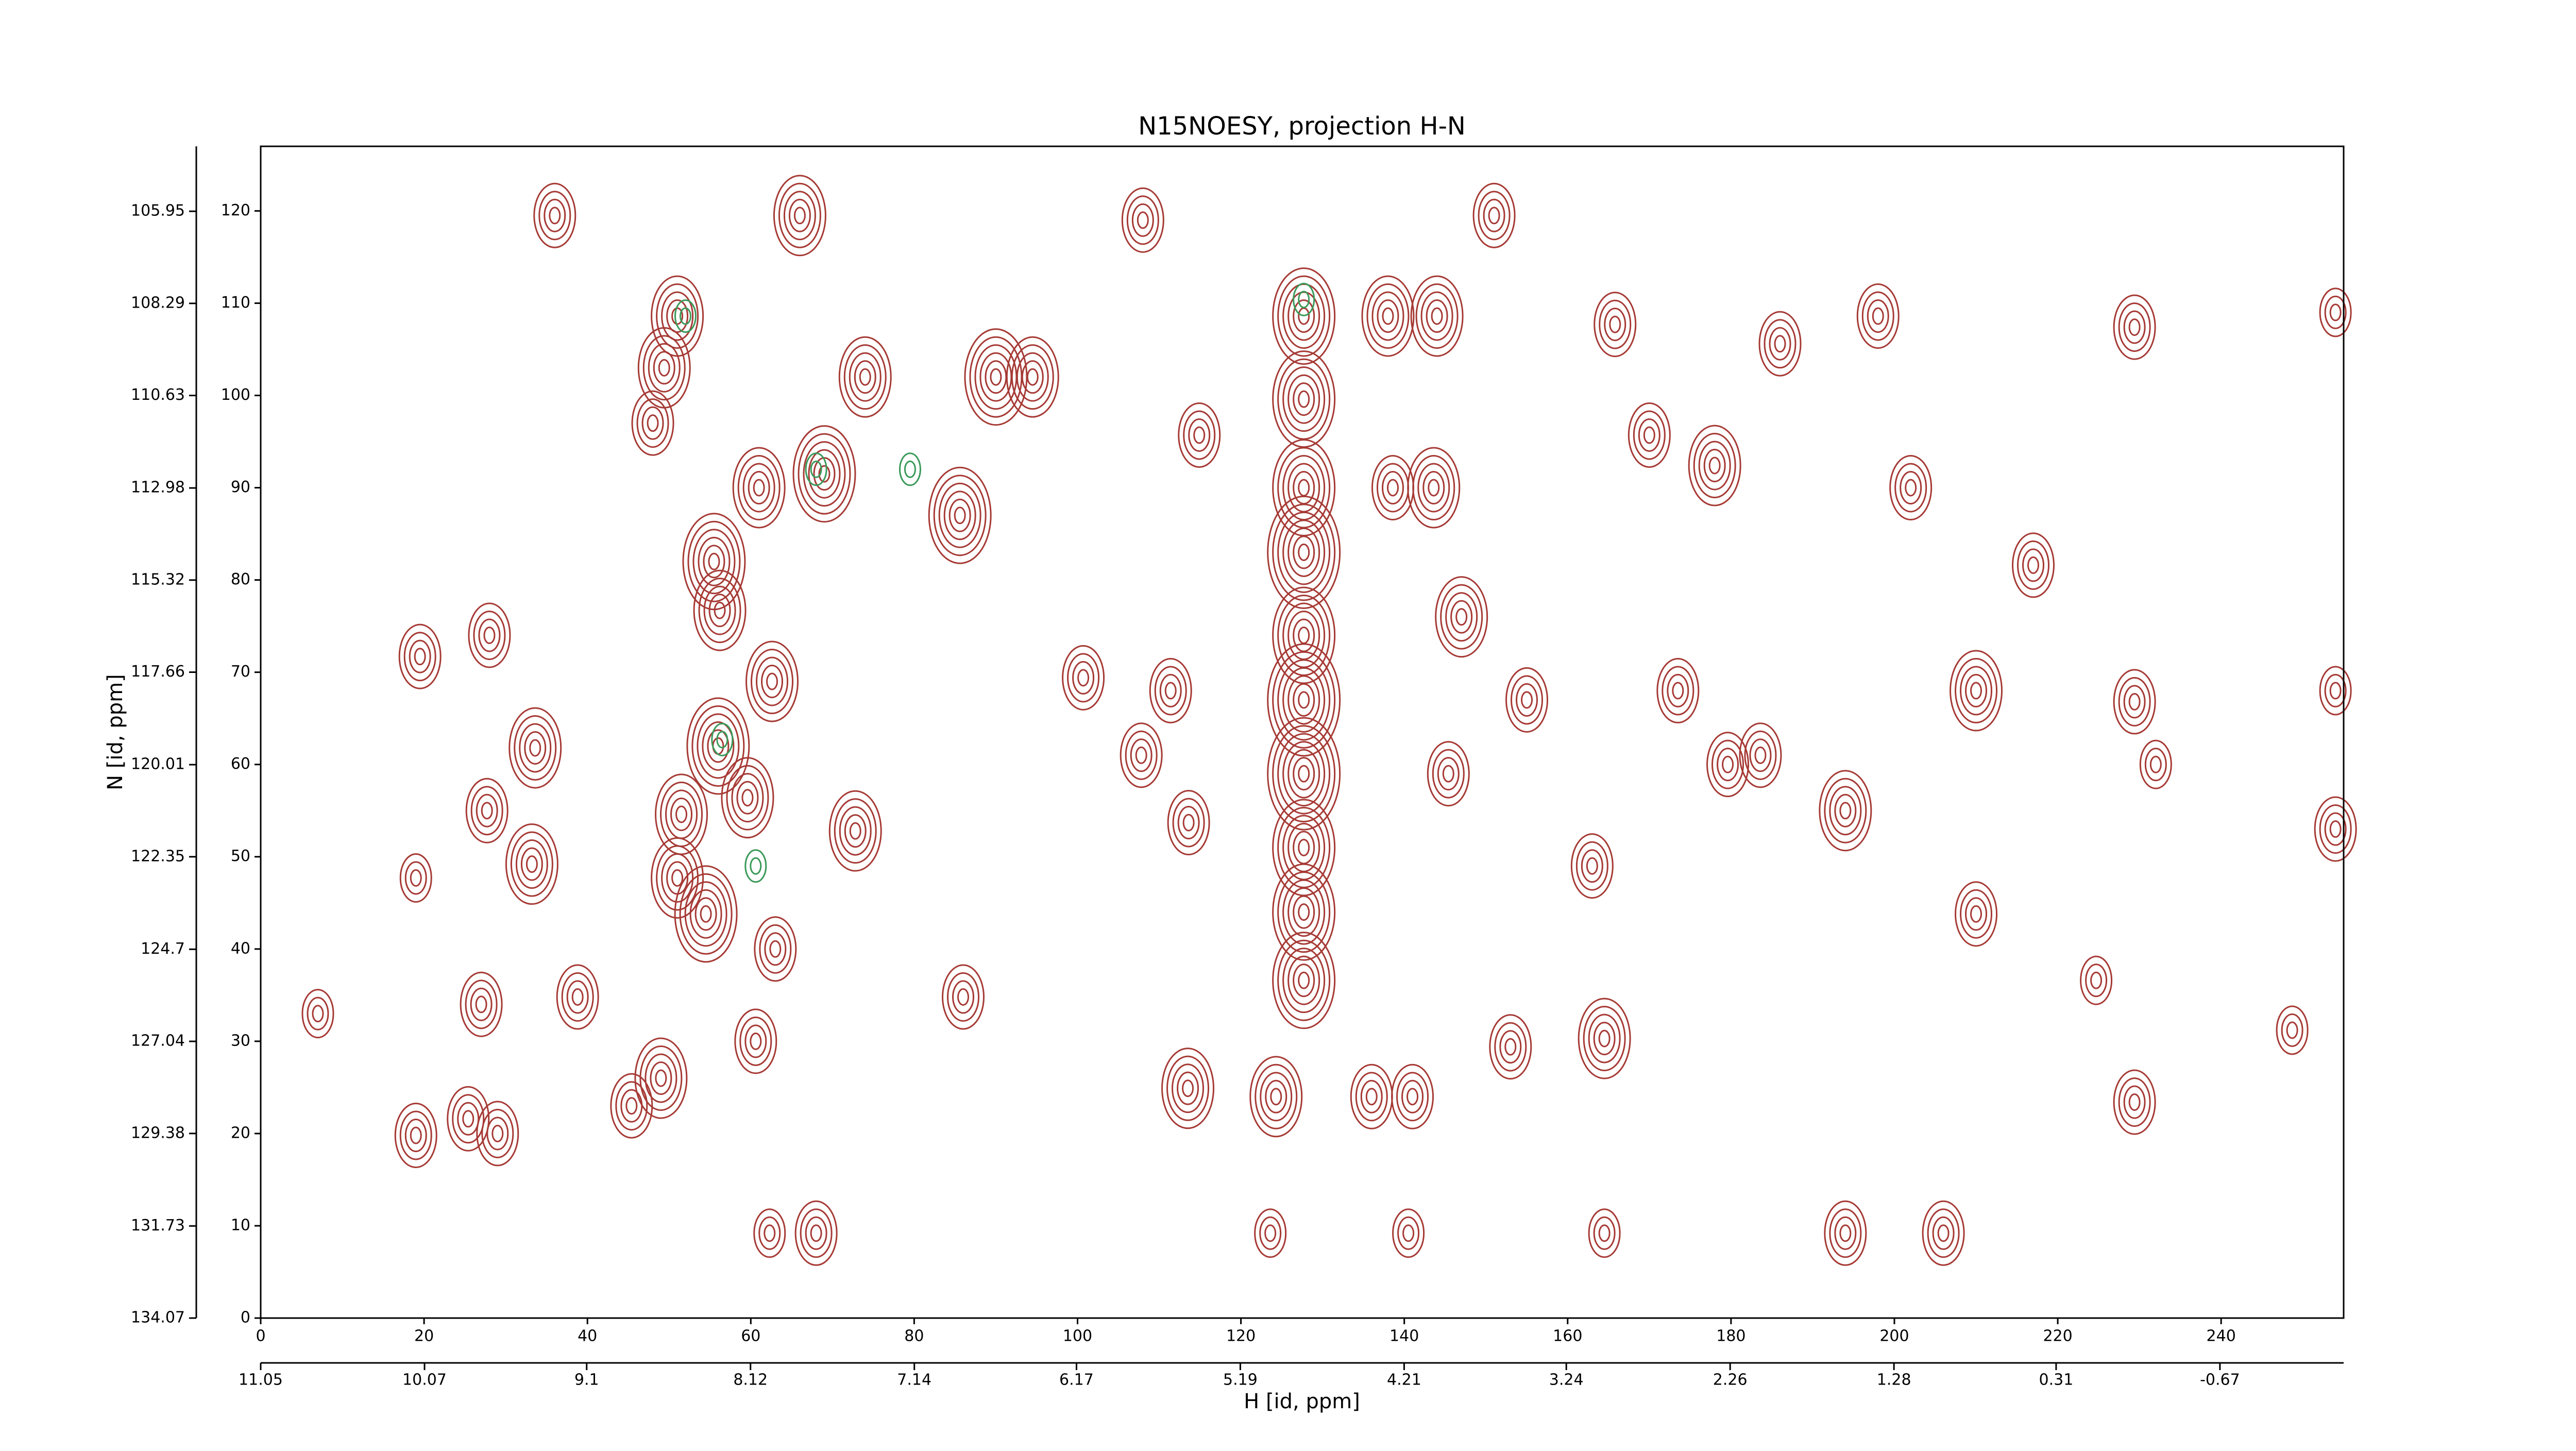 This screenshot has height=1451, width=2576. Describe the element at coordinates (158, 579) in the screenshot. I see `y2-tick-label: 115.32` at that location.